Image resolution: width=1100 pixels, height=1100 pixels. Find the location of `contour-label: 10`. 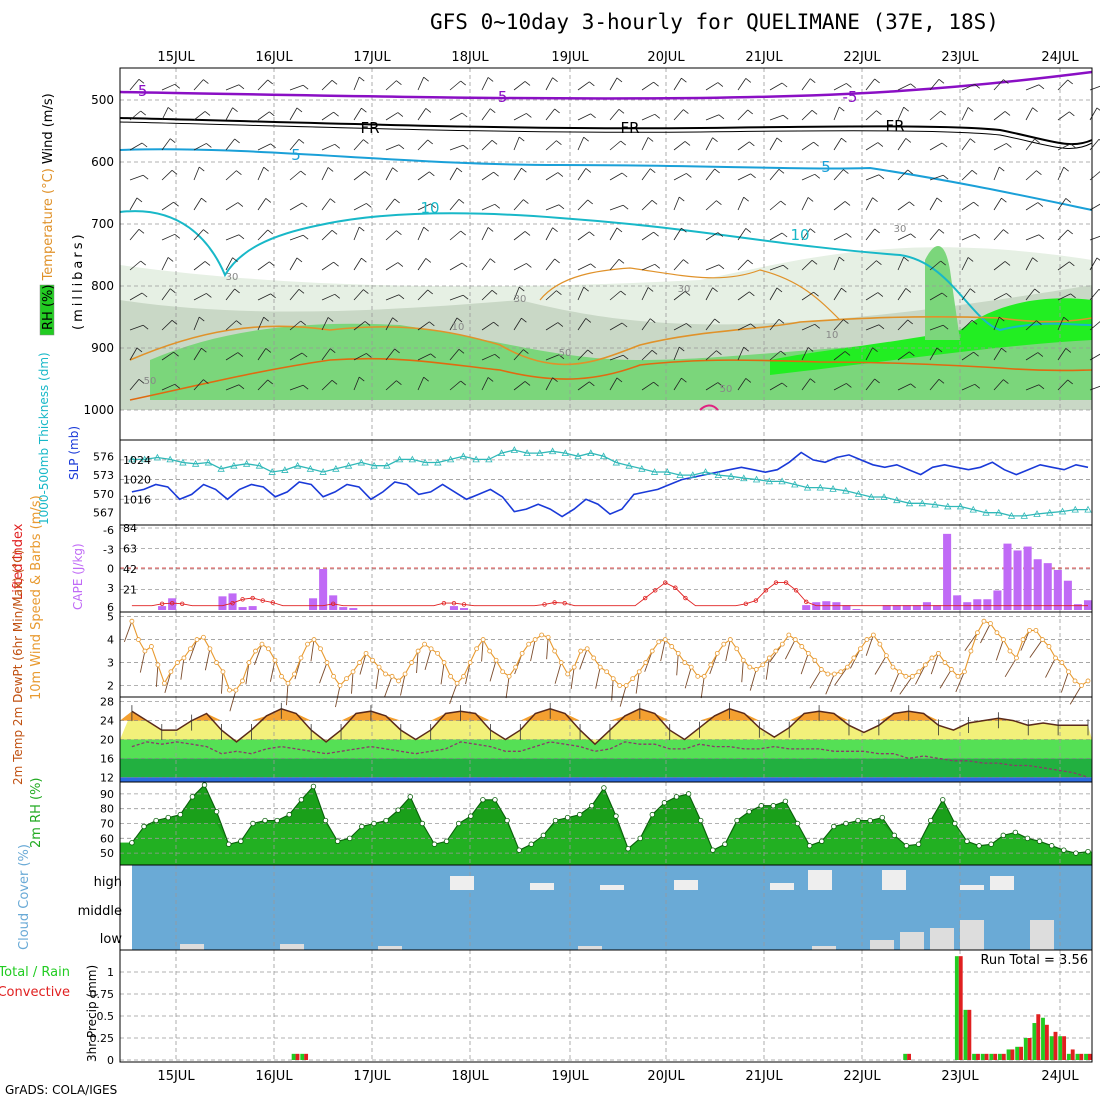

contour-label: 10 is located at coordinates (458, 327).